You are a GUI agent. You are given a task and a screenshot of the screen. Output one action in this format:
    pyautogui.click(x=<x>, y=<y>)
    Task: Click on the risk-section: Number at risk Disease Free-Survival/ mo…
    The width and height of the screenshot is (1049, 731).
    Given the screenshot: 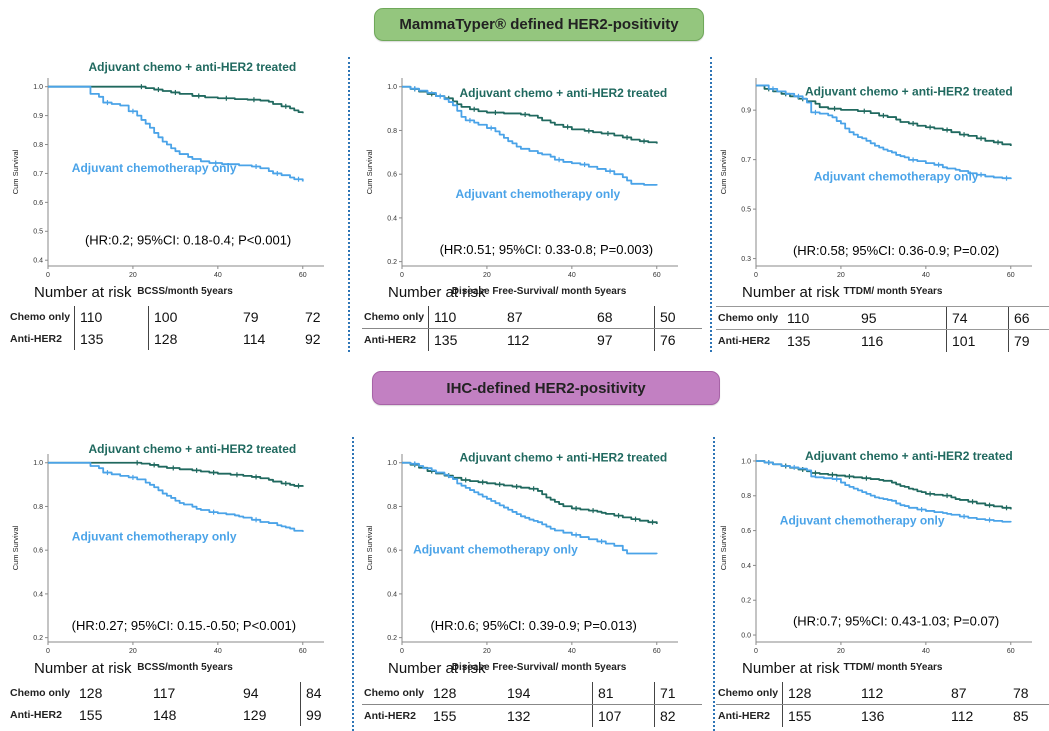 What is the action you would take?
    pyautogui.click(x=532, y=693)
    